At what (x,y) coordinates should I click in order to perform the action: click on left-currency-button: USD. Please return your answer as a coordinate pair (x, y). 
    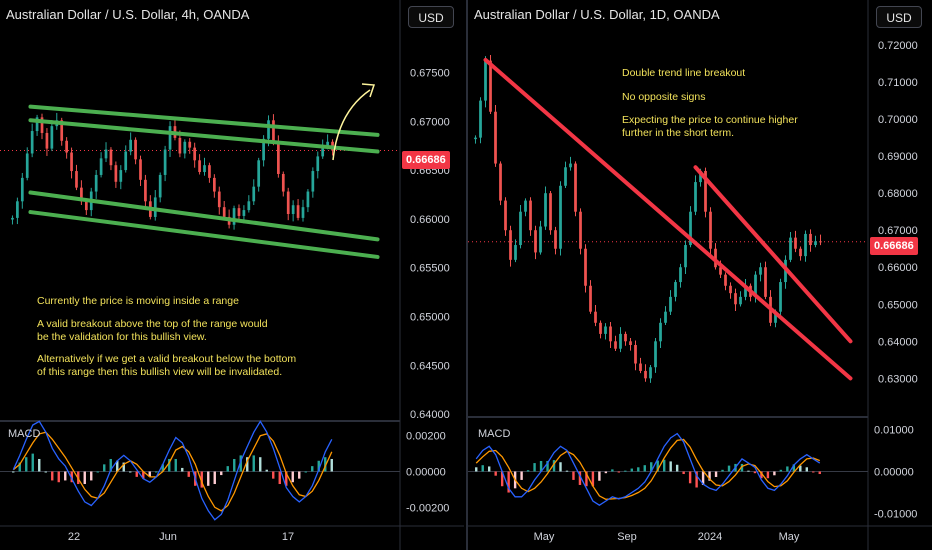
    Looking at the image, I should click on (431, 17).